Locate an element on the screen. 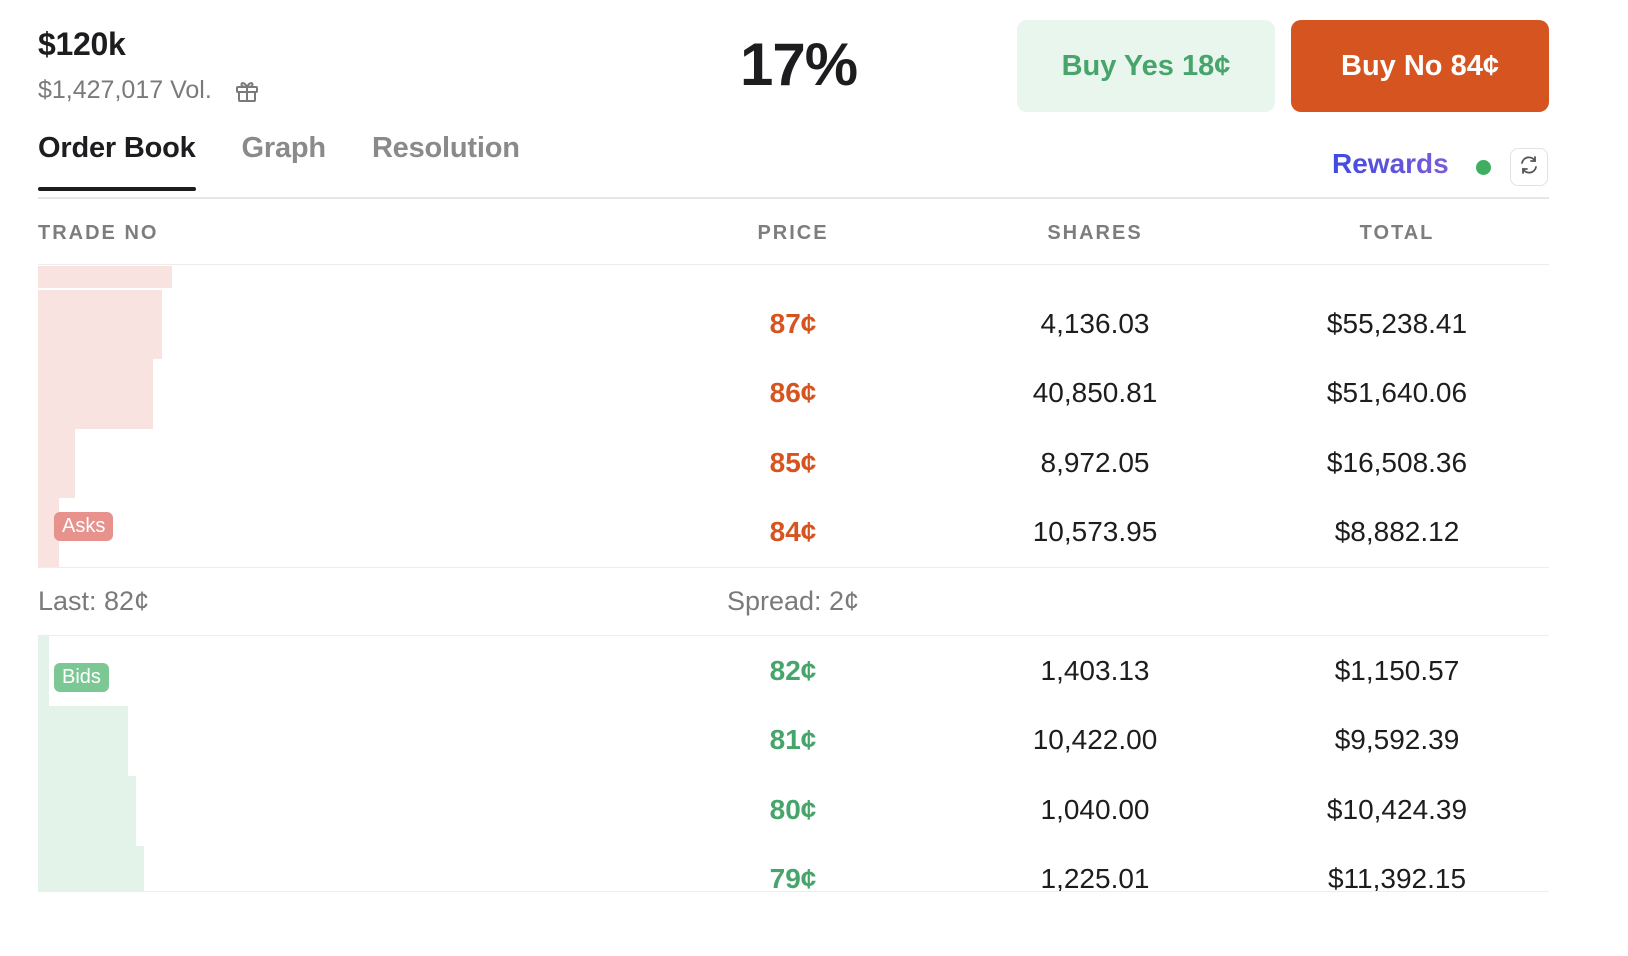 The width and height of the screenshot is (1628, 956). col-header-total: TOTAL is located at coordinates (1397, 233).